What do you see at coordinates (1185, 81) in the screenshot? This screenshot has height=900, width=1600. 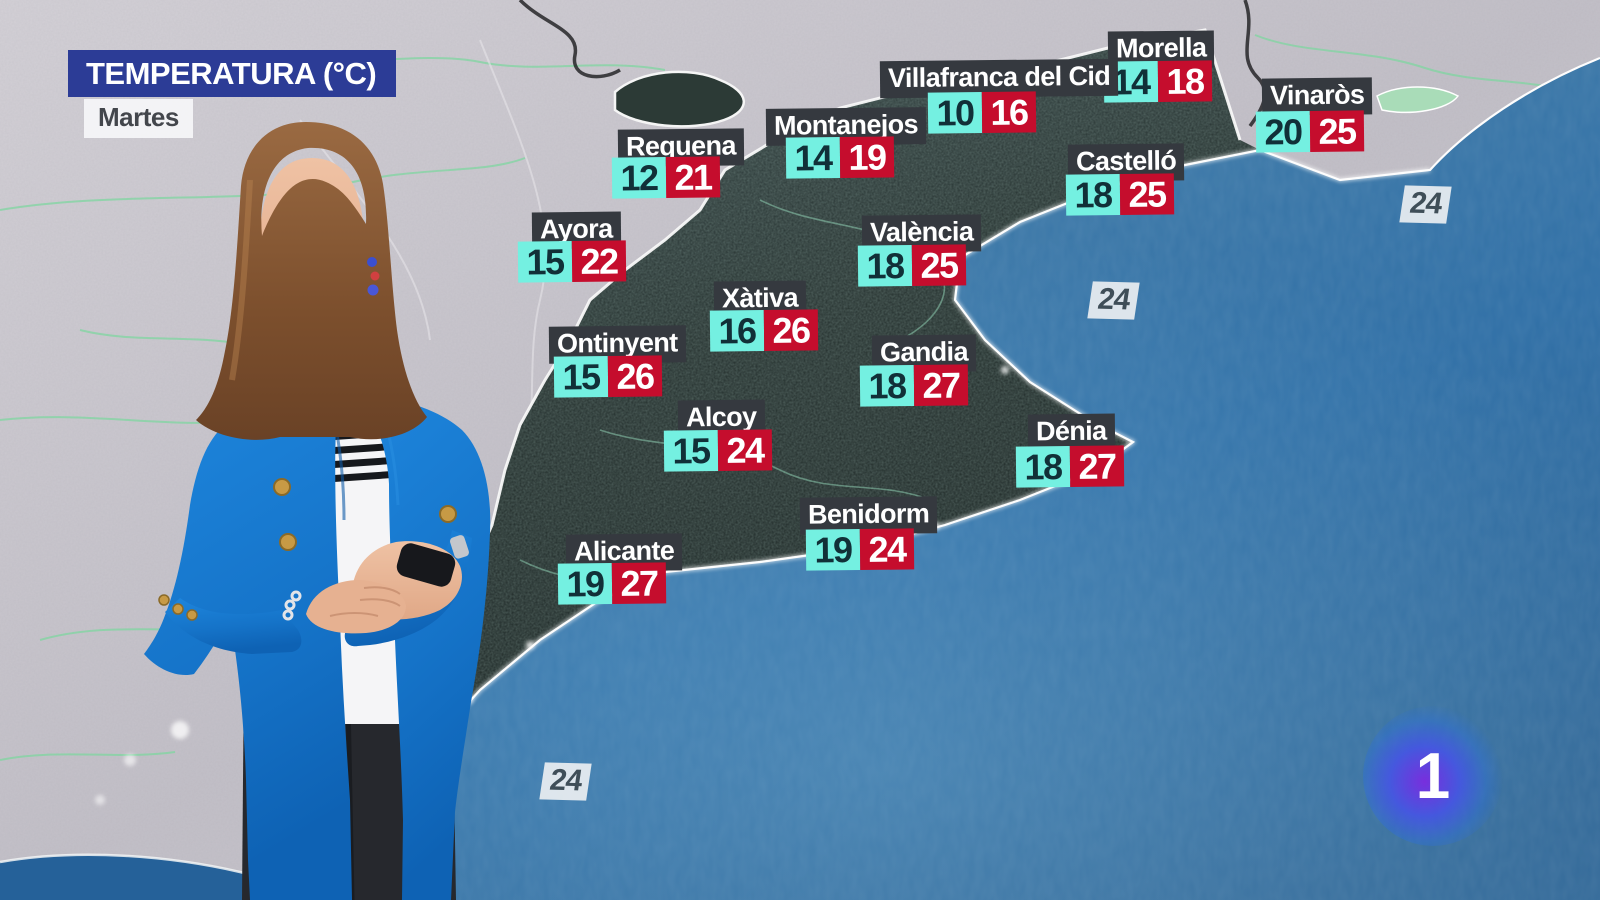 I see `max-temp-value: 18` at bounding box center [1185, 81].